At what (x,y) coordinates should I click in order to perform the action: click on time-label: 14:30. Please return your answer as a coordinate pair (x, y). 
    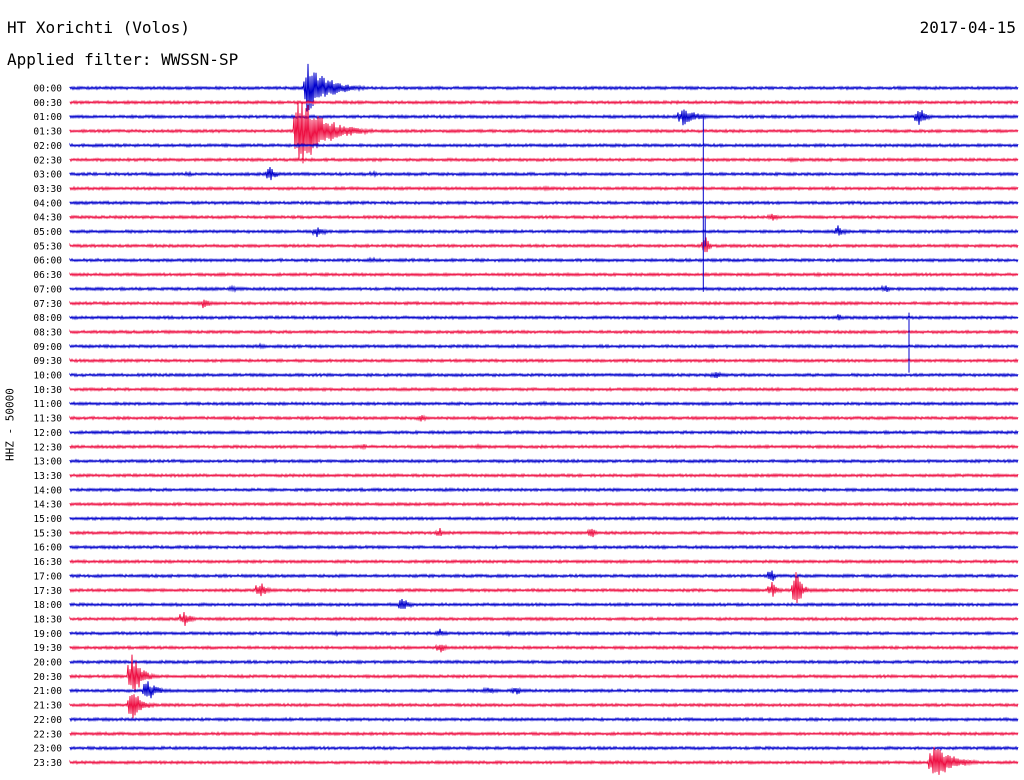
    Looking at the image, I should click on (47, 505).